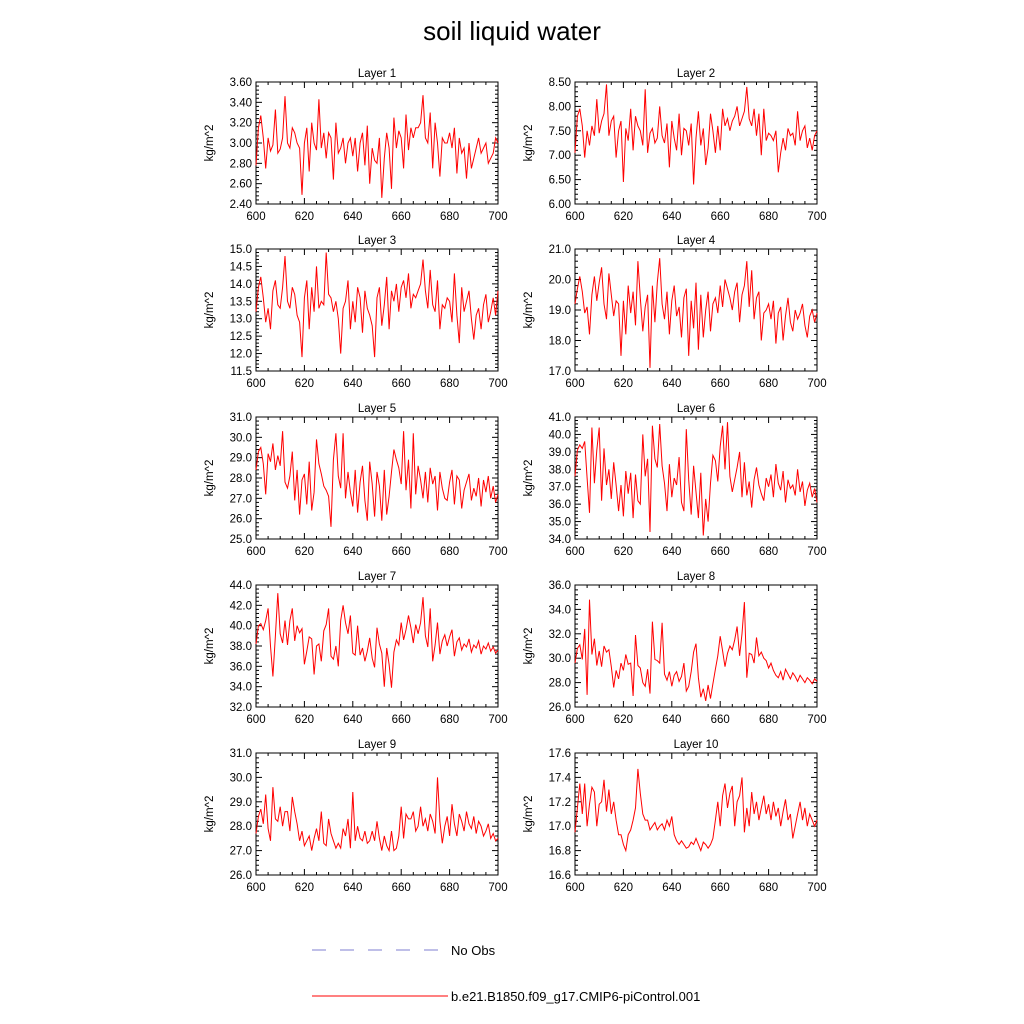 The width and height of the screenshot is (1024, 1024). What do you see at coordinates (560, 132) in the screenshot?
I see `y-tick-label: 7.50` at bounding box center [560, 132].